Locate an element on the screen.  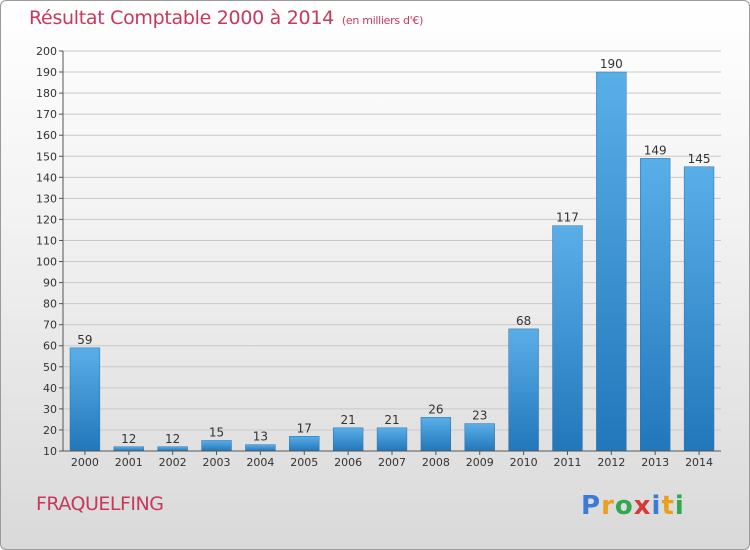
bar-2005 is located at coordinates (304, 444).